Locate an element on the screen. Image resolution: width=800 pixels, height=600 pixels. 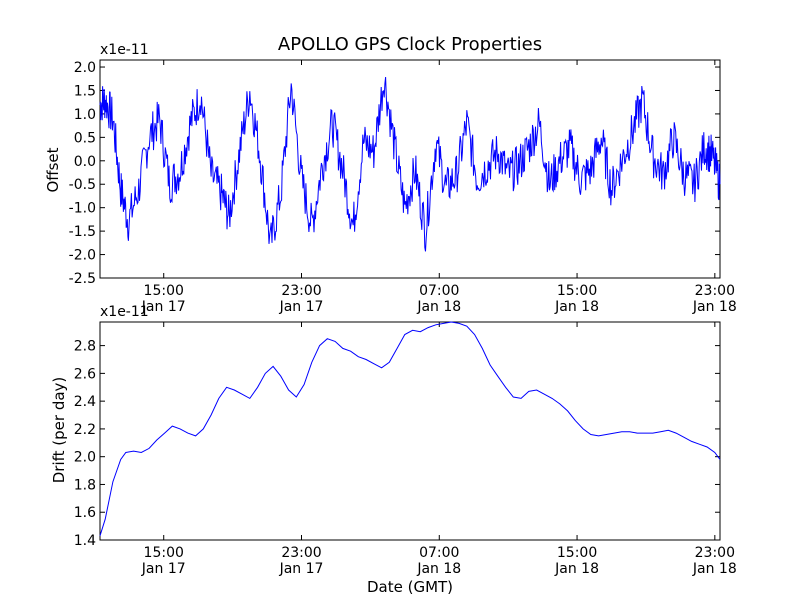
drift-y-tick-label: 2.4 is located at coordinates (85, 402).